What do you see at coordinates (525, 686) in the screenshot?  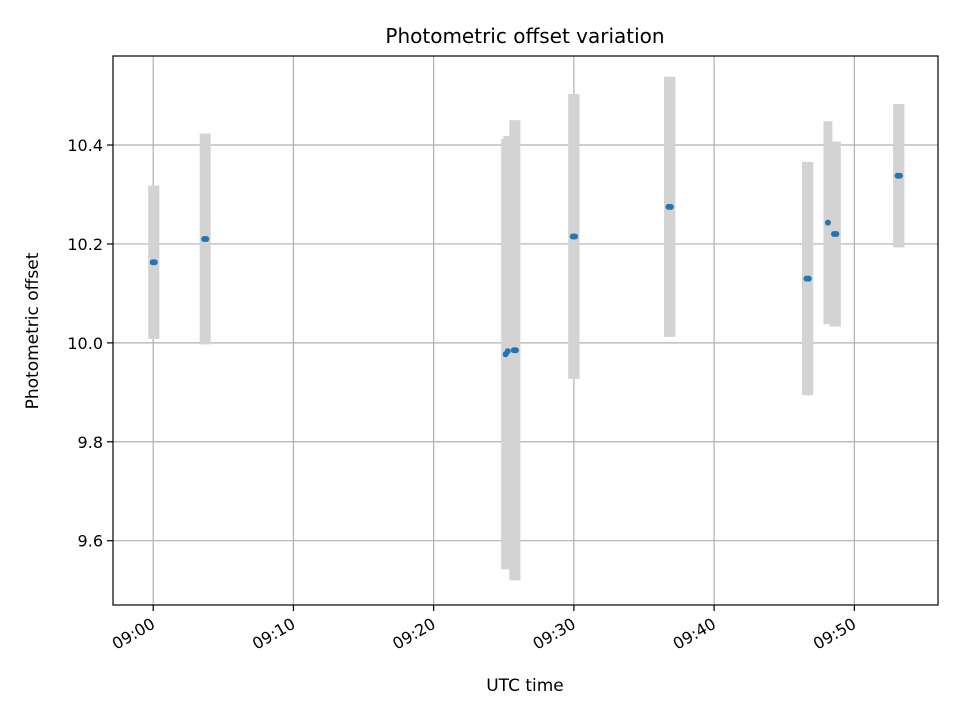 I see `x-axis-label: UTC time` at bounding box center [525, 686].